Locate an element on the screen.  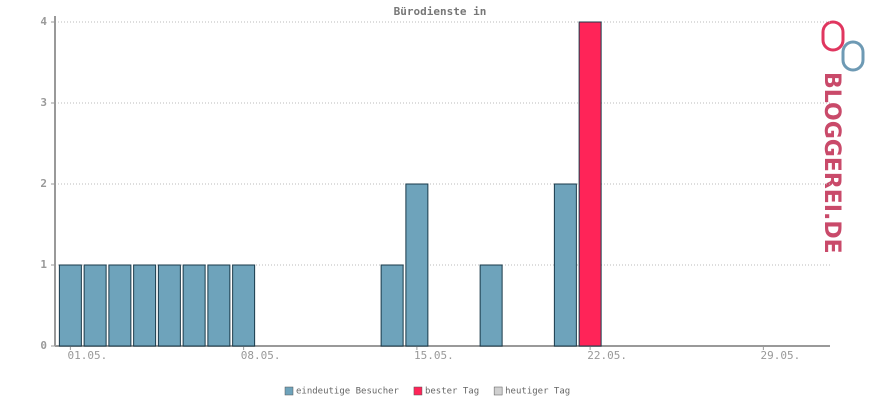
y-tick-label: 0 is located at coordinates (43, 345).